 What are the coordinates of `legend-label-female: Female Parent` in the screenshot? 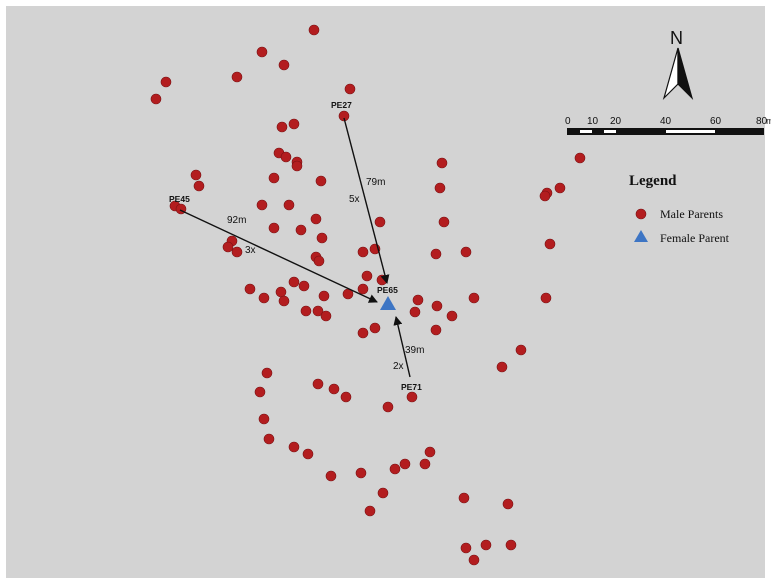 It's located at (695, 238).